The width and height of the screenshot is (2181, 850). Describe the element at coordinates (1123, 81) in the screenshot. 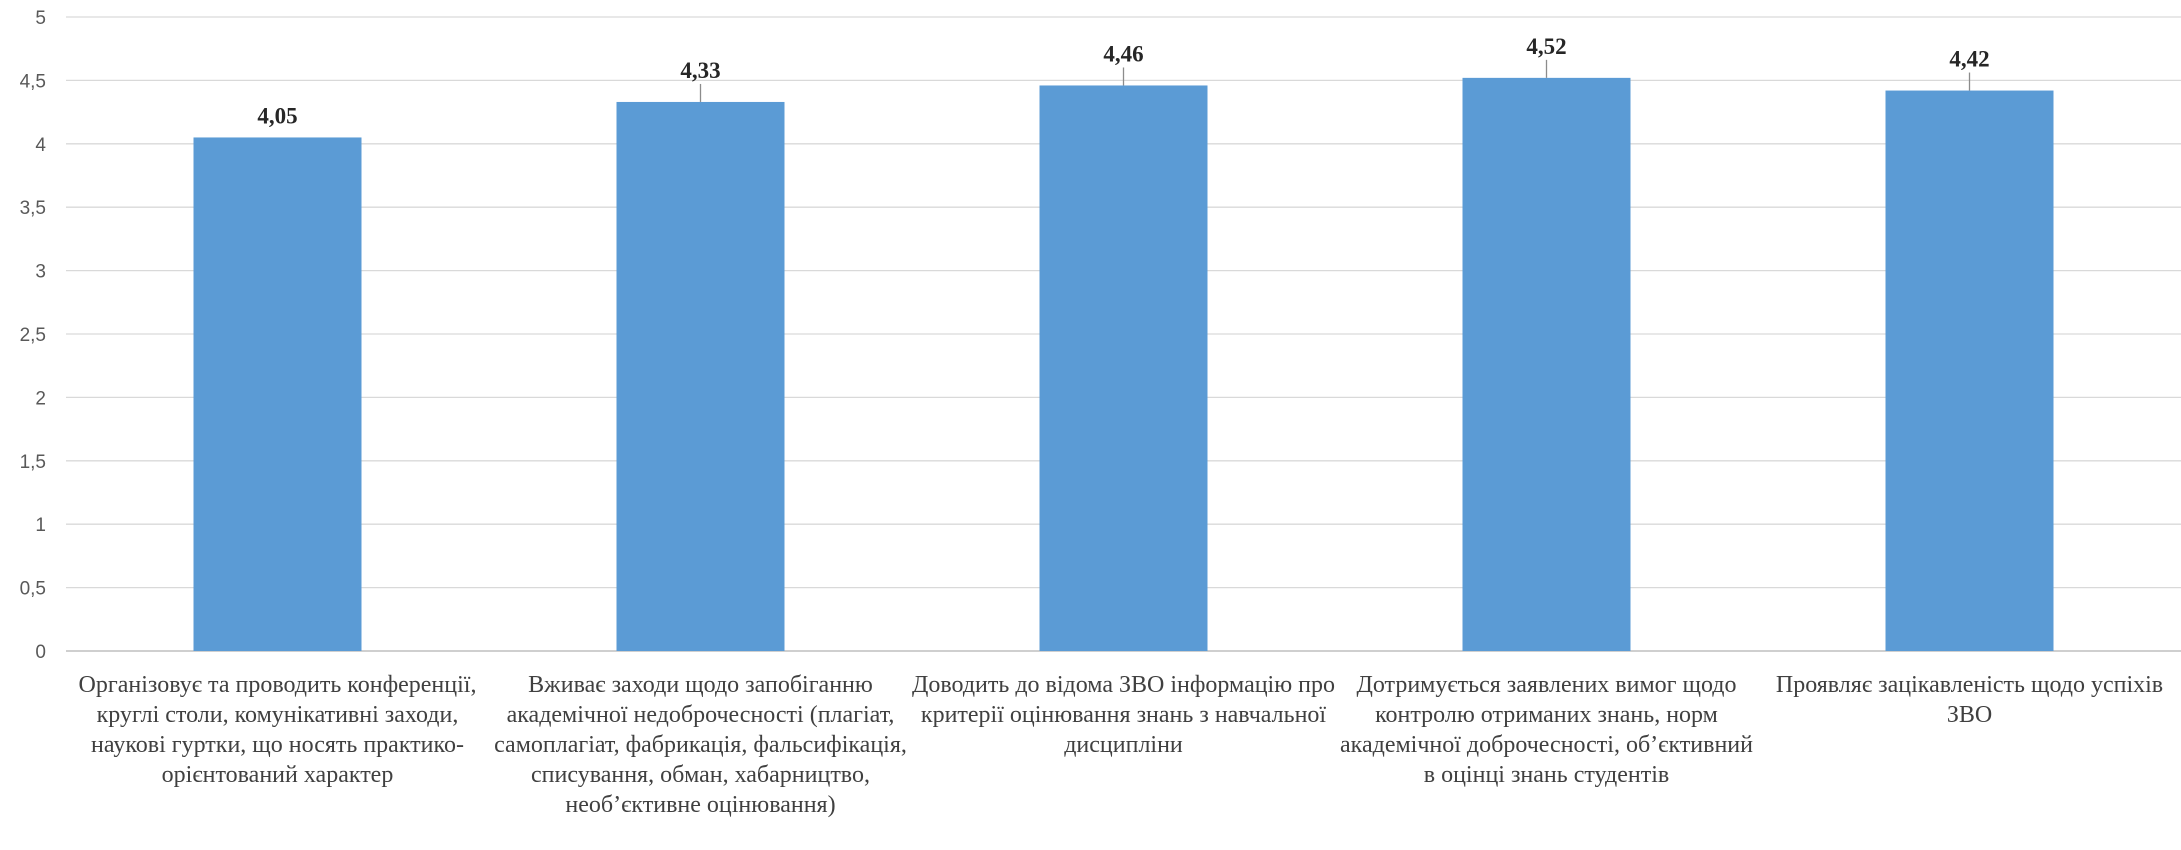

I see `data-labels: 4,05 4,33 4,46 4,52 4,42` at that location.